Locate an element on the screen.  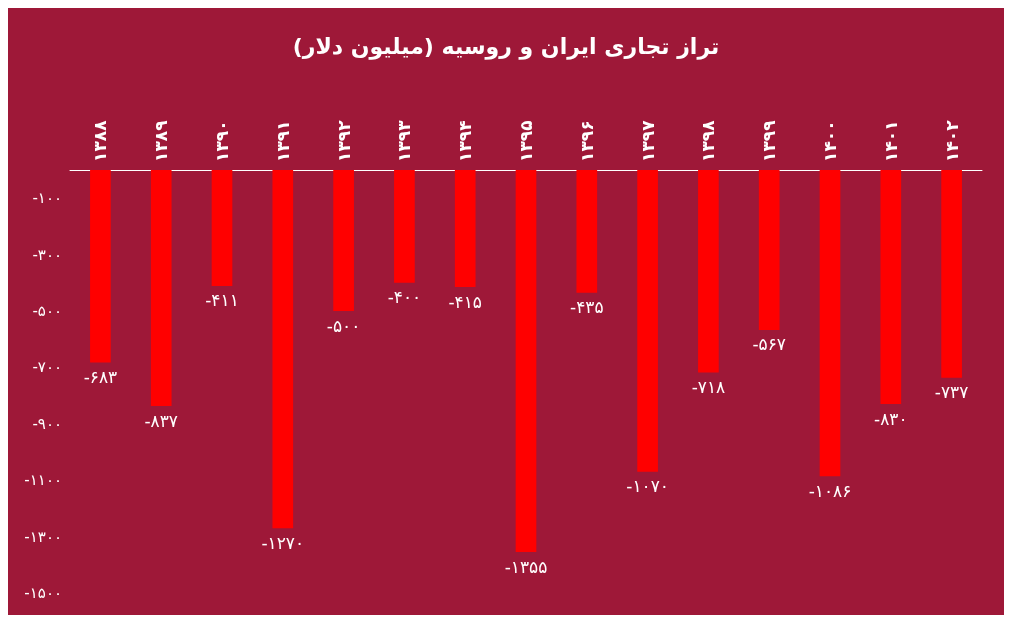
y-tick-label: -۱۵۰۰ is located at coordinates (43, 593).